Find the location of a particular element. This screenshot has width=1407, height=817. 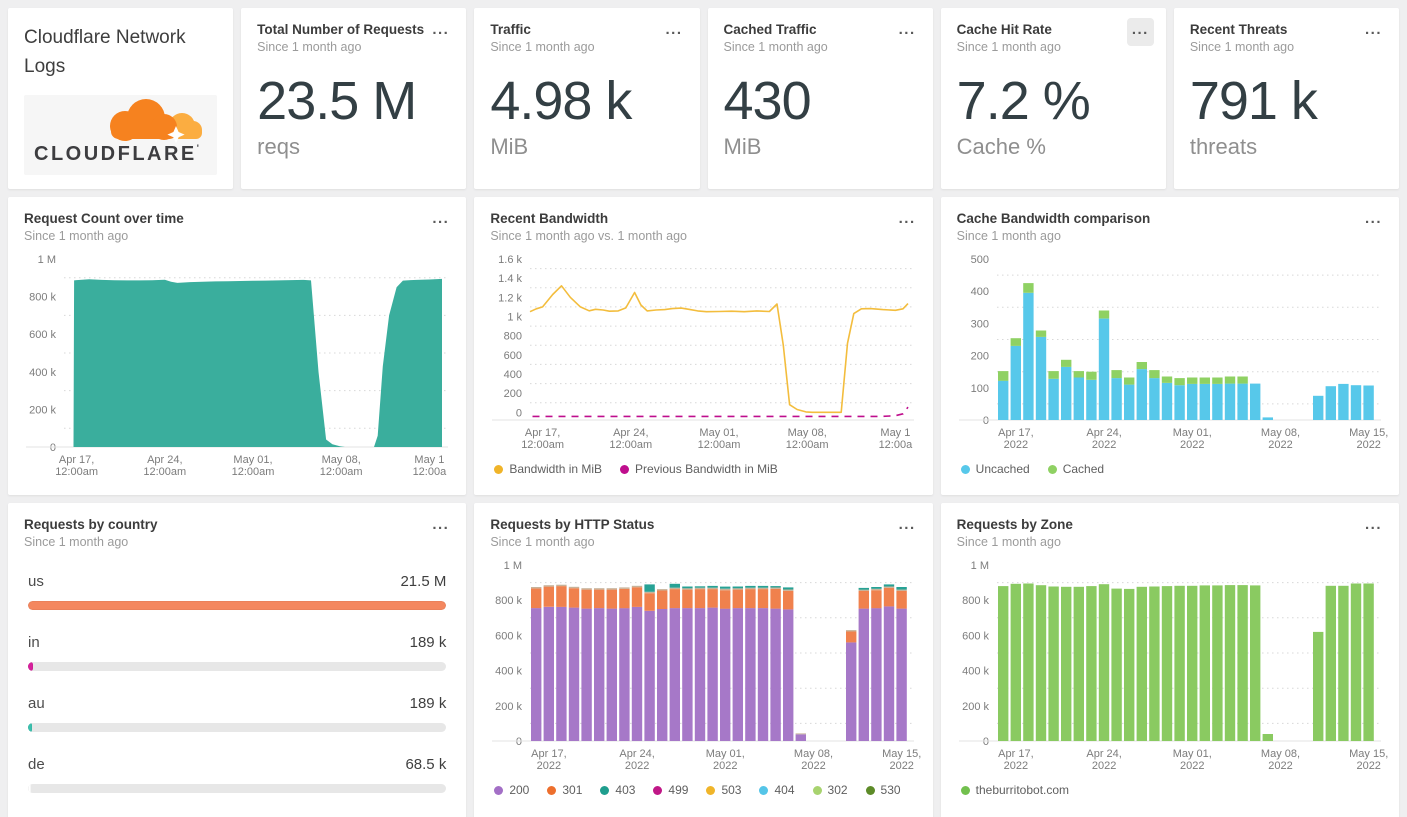

legend-item: 499 is located at coordinates (670, 790).